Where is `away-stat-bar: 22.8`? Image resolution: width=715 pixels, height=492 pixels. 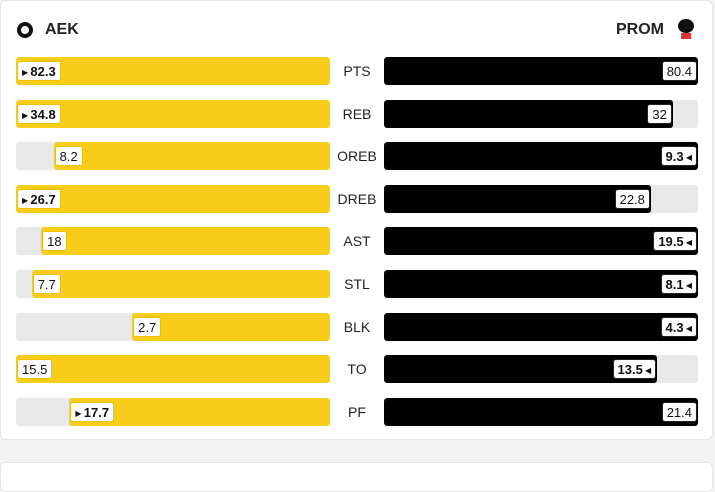 away-stat-bar: 22.8 is located at coordinates (541, 198).